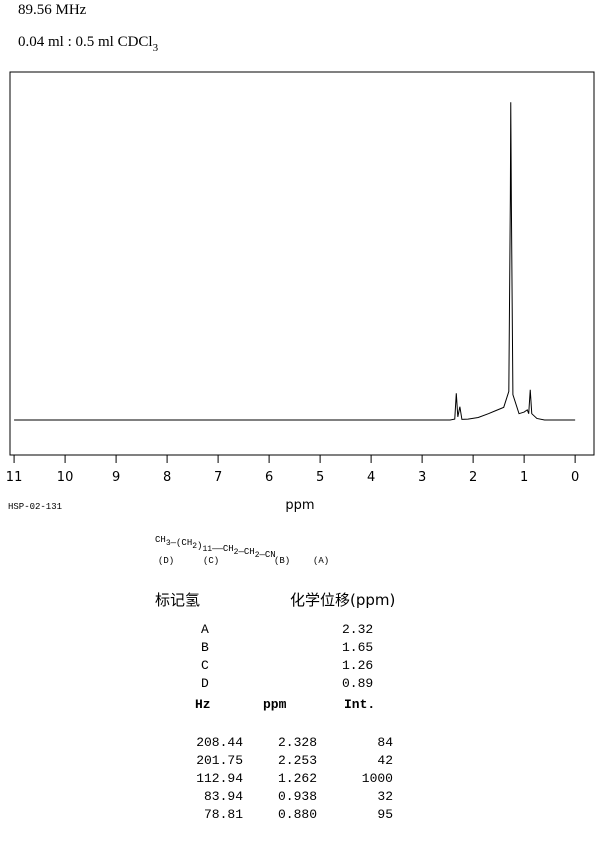  Describe the element at coordinates (359, 704) in the screenshot. I see `table-header: Int.` at that location.